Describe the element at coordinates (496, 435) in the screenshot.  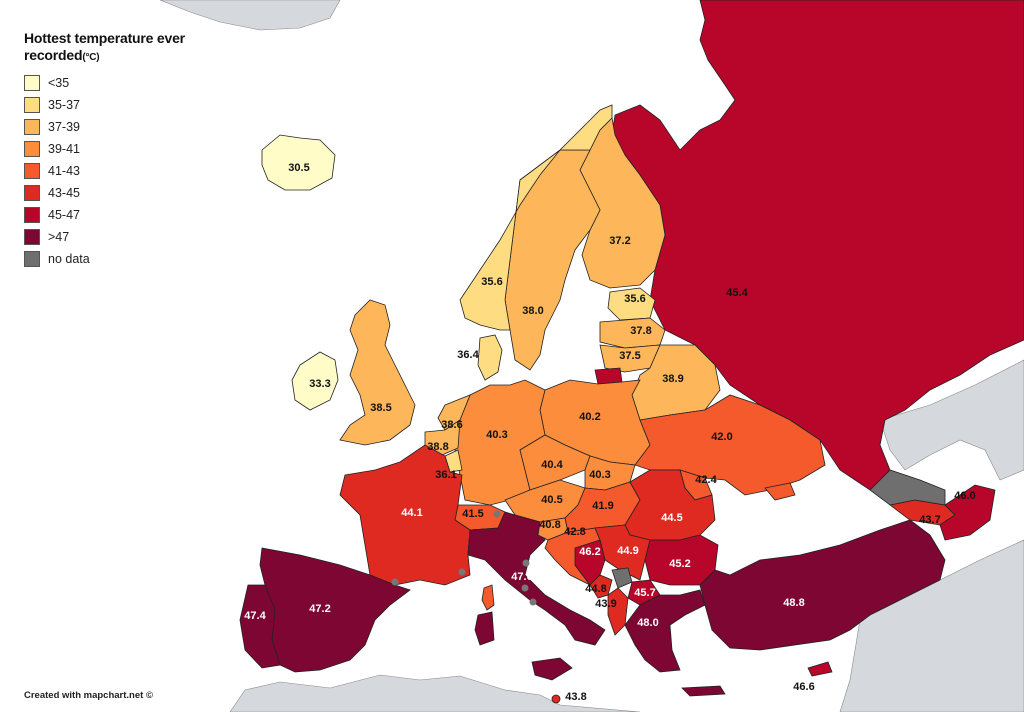
I see `value-label-germany: 40.3` at that location.